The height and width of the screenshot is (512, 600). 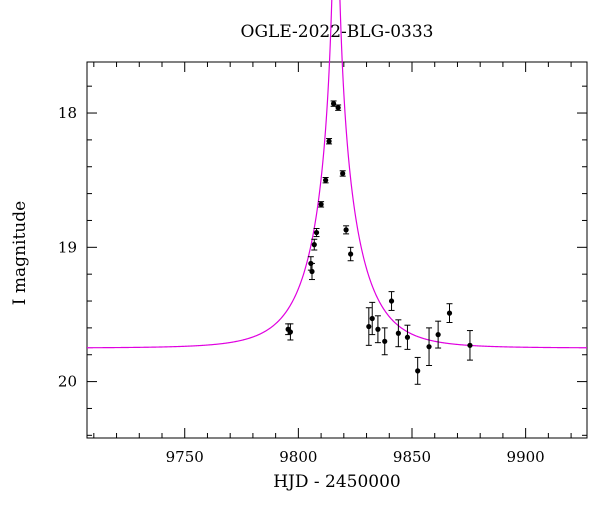 I want to click on x-tick-label: 9850, so click(x=412, y=457).